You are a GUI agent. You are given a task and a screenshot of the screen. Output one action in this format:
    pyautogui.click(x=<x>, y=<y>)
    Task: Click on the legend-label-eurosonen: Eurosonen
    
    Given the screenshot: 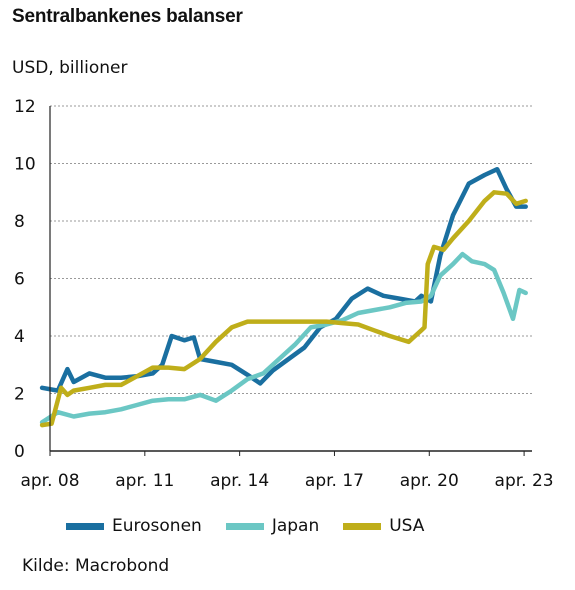 What is the action you would take?
    pyautogui.click(x=157, y=526)
    